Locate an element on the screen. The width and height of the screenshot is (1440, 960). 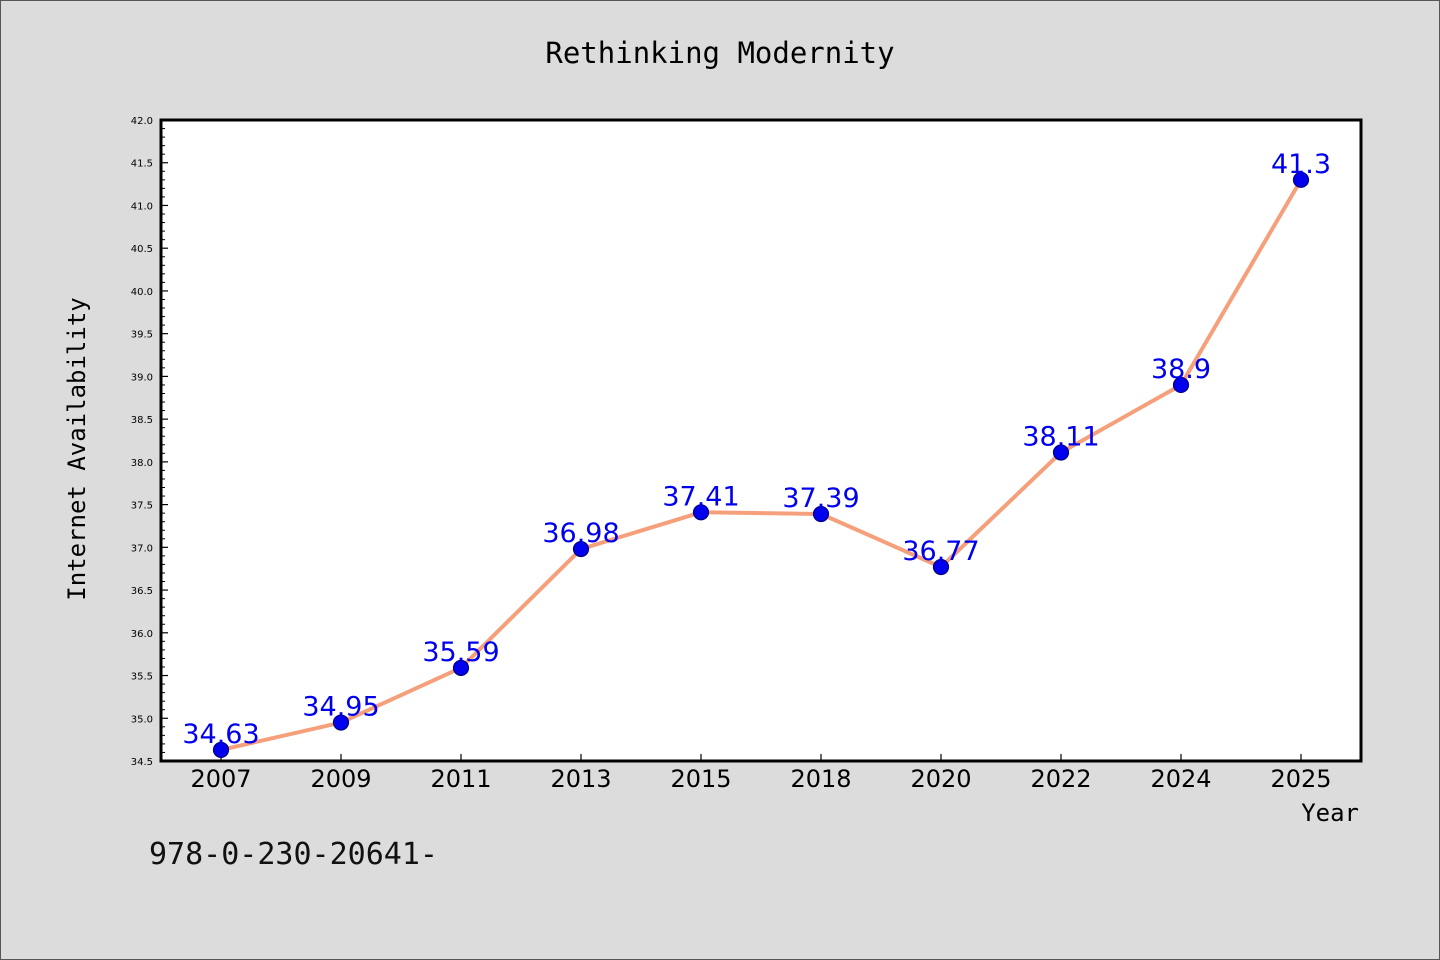
data-label: 36.77 is located at coordinates (940, 551).